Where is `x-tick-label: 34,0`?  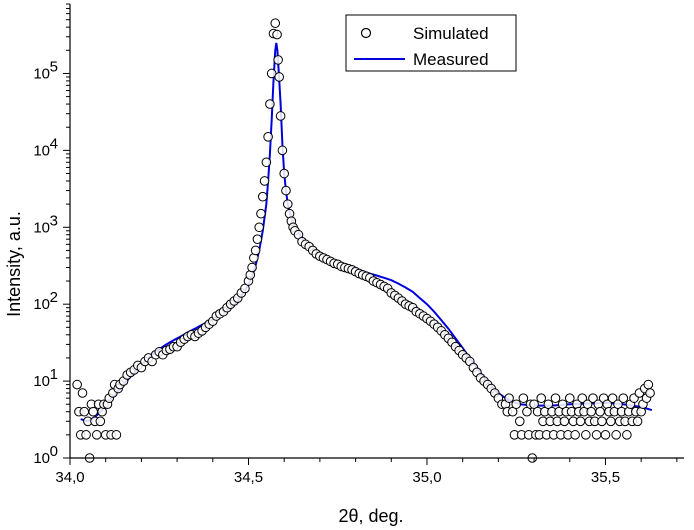 x-tick-label: 34,0 is located at coordinates (69, 477).